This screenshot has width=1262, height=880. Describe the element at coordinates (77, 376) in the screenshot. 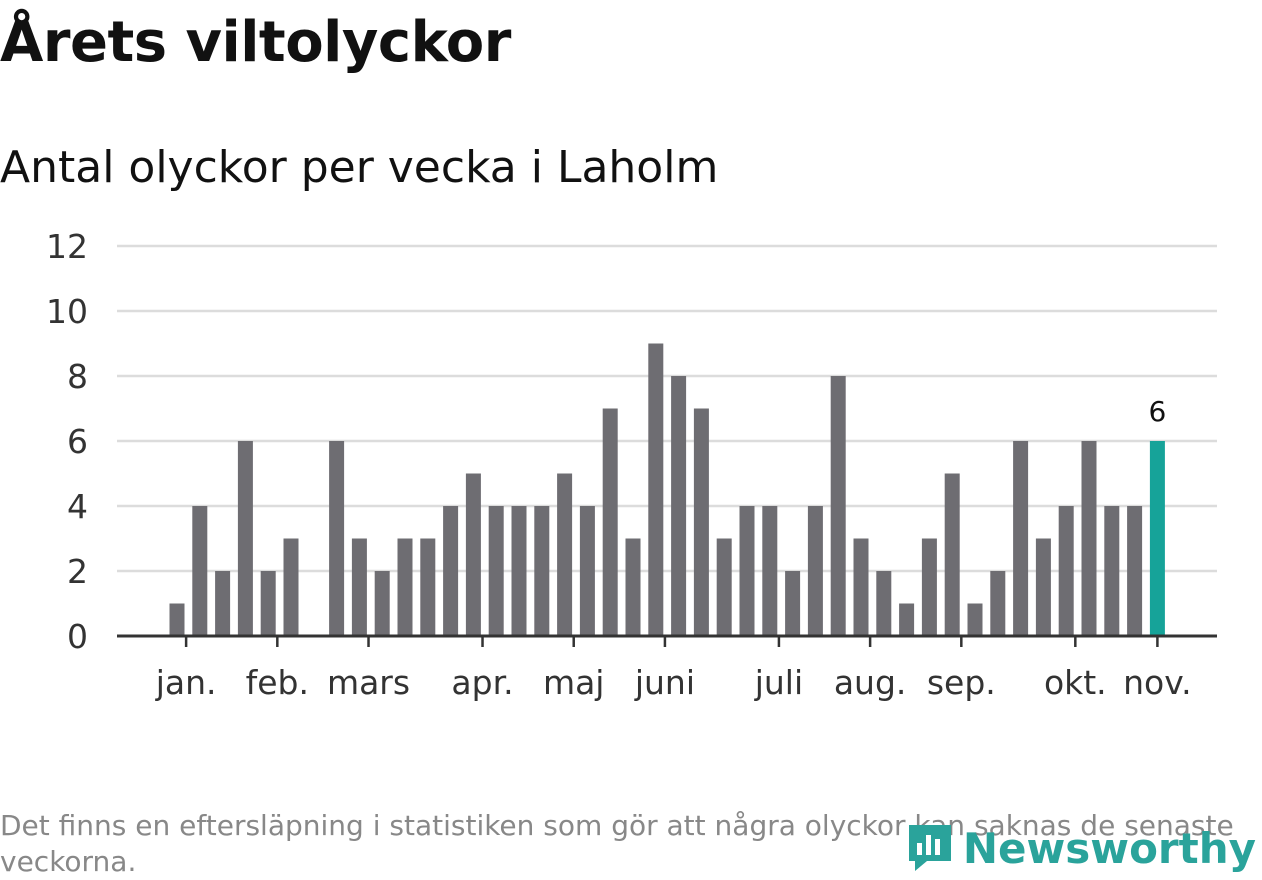

I see `y-tick-label: 8` at that location.